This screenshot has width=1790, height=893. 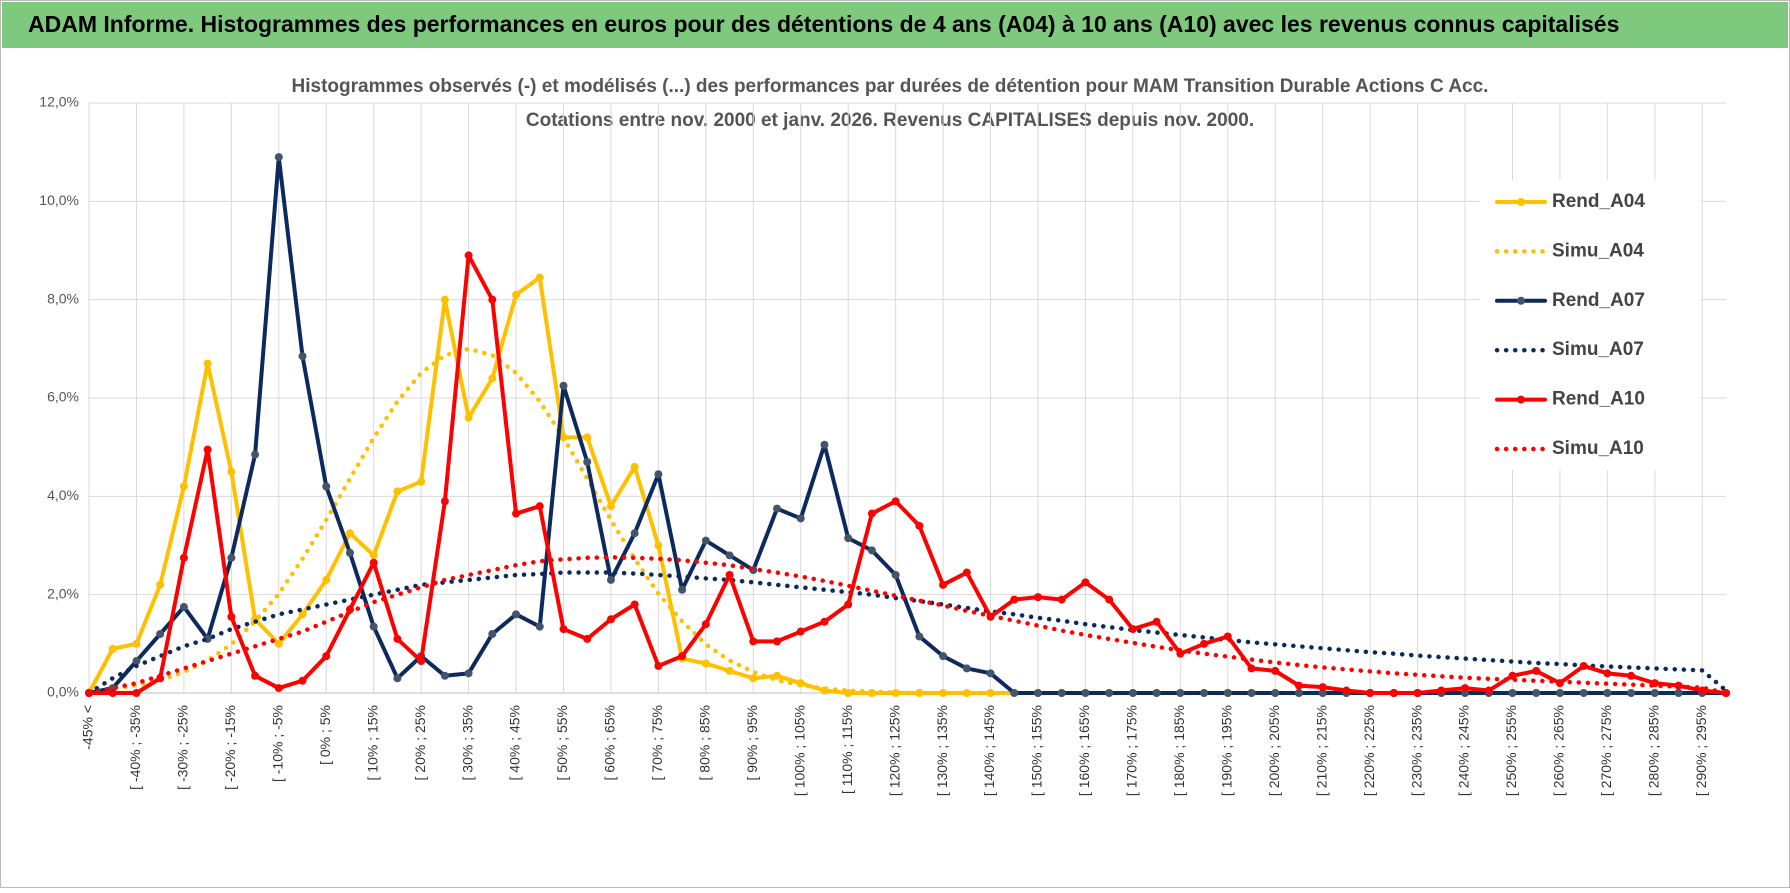 What do you see at coordinates (1559, 750) in the screenshot?
I see `x-tick-label: [ 260% ; 265%` at bounding box center [1559, 750].